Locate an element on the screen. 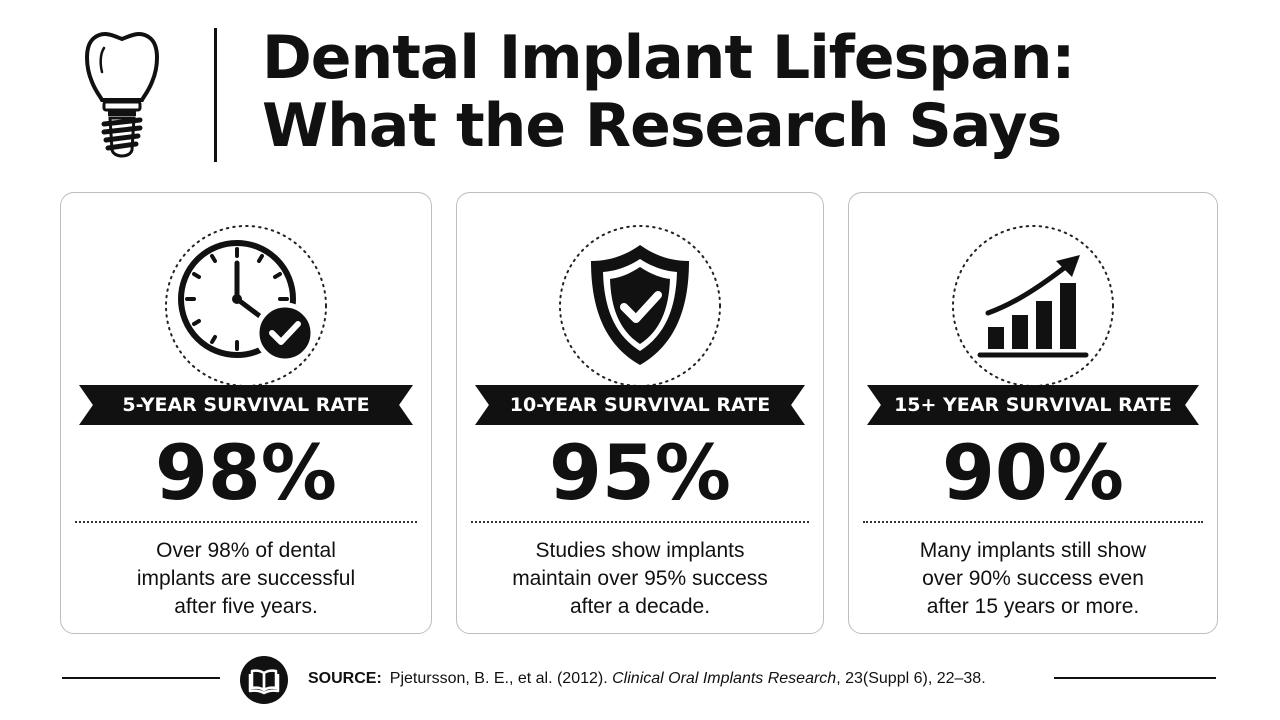 The image size is (1280, 720). description-line: Many implants still show is located at coordinates (1033, 550).